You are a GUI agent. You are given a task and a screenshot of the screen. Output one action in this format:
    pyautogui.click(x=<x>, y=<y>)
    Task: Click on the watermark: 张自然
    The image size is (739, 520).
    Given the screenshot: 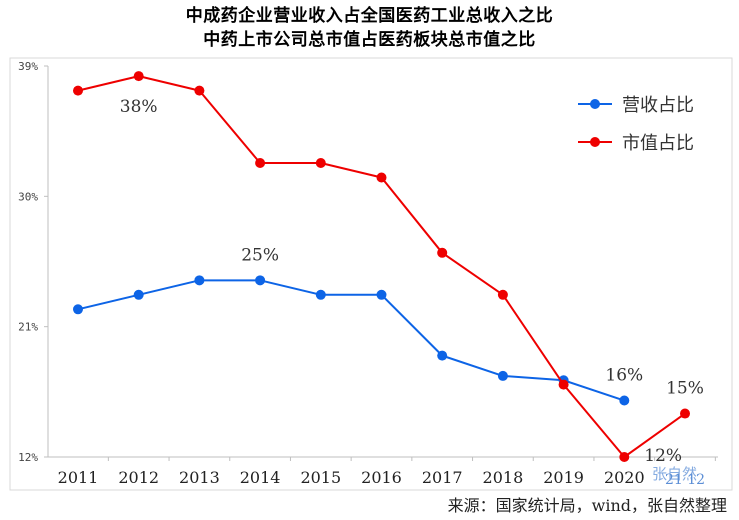 What is the action you would take?
    pyautogui.click(x=675, y=474)
    